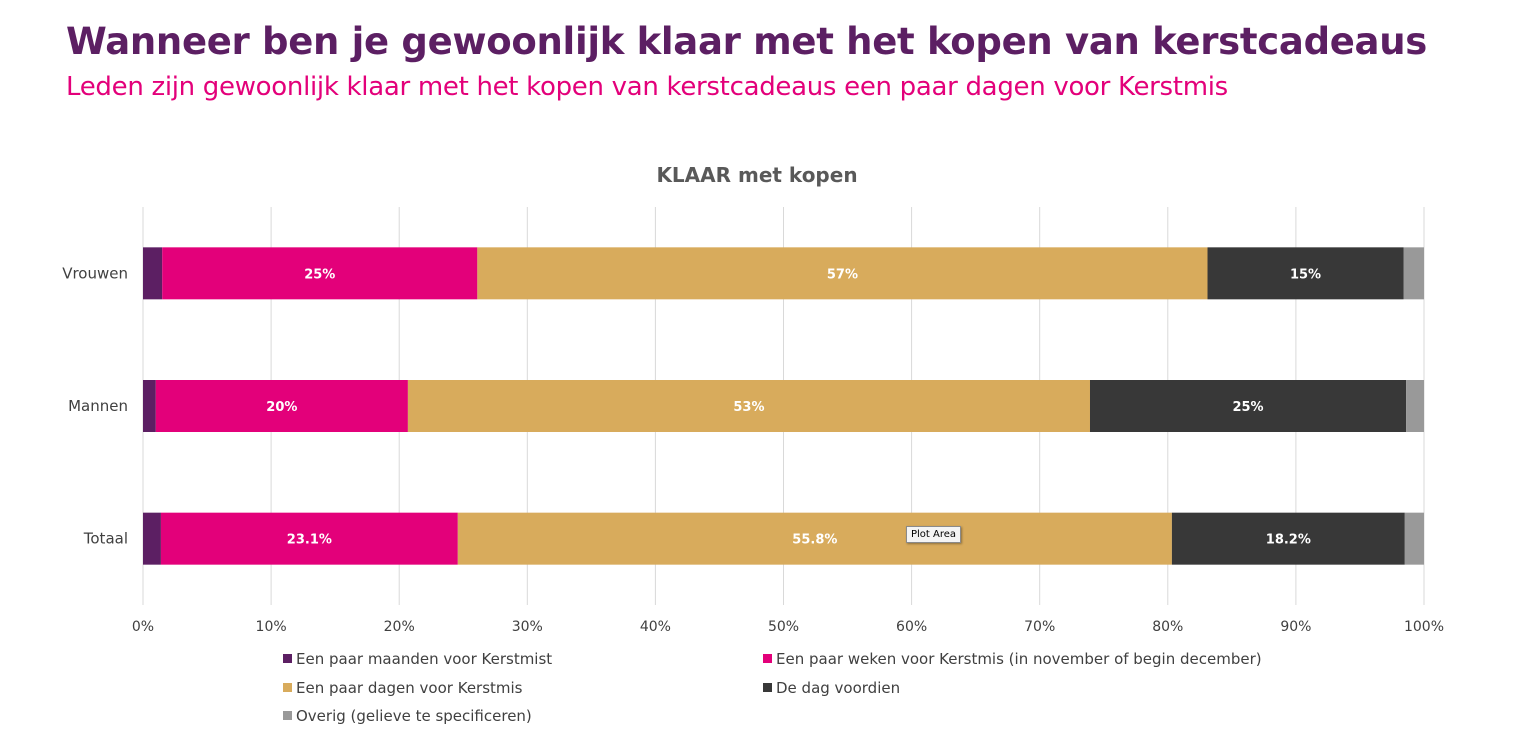 Image resolution: width=1519 pixels, height=743 pixels. I want to click on data-label: 15%, so click(1305, 274).